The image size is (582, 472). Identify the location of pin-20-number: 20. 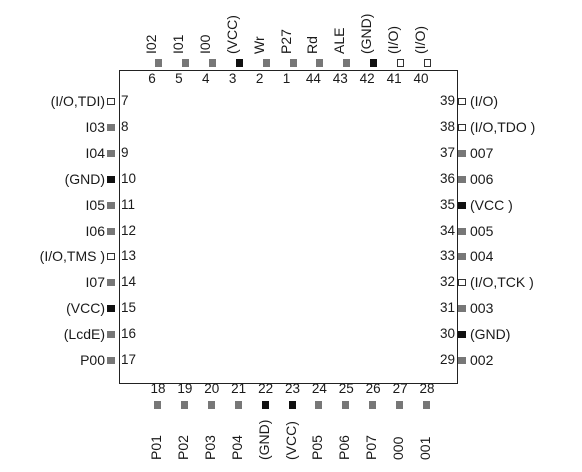
(212, 388).